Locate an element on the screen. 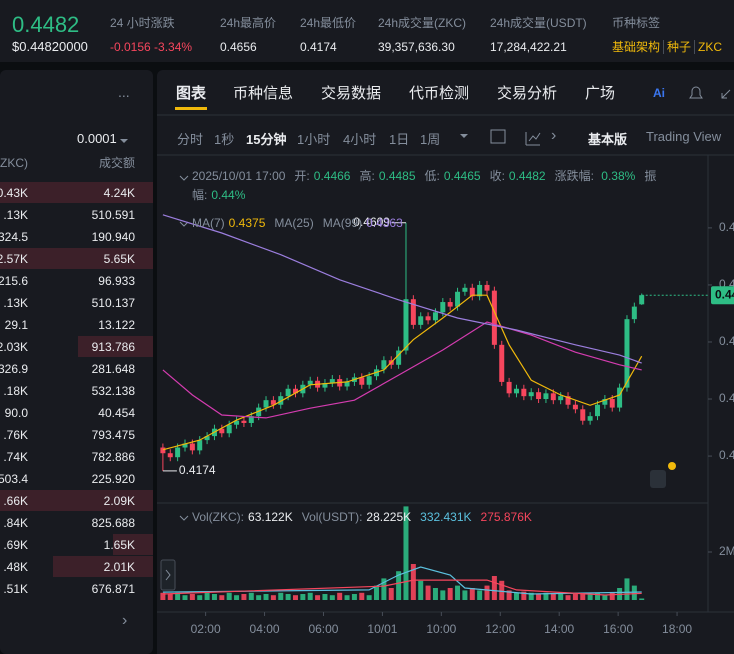 Image resolution: width=734 pixels, height=654 pixels. row-total: 96.933 is located at coordinates (116, 281).